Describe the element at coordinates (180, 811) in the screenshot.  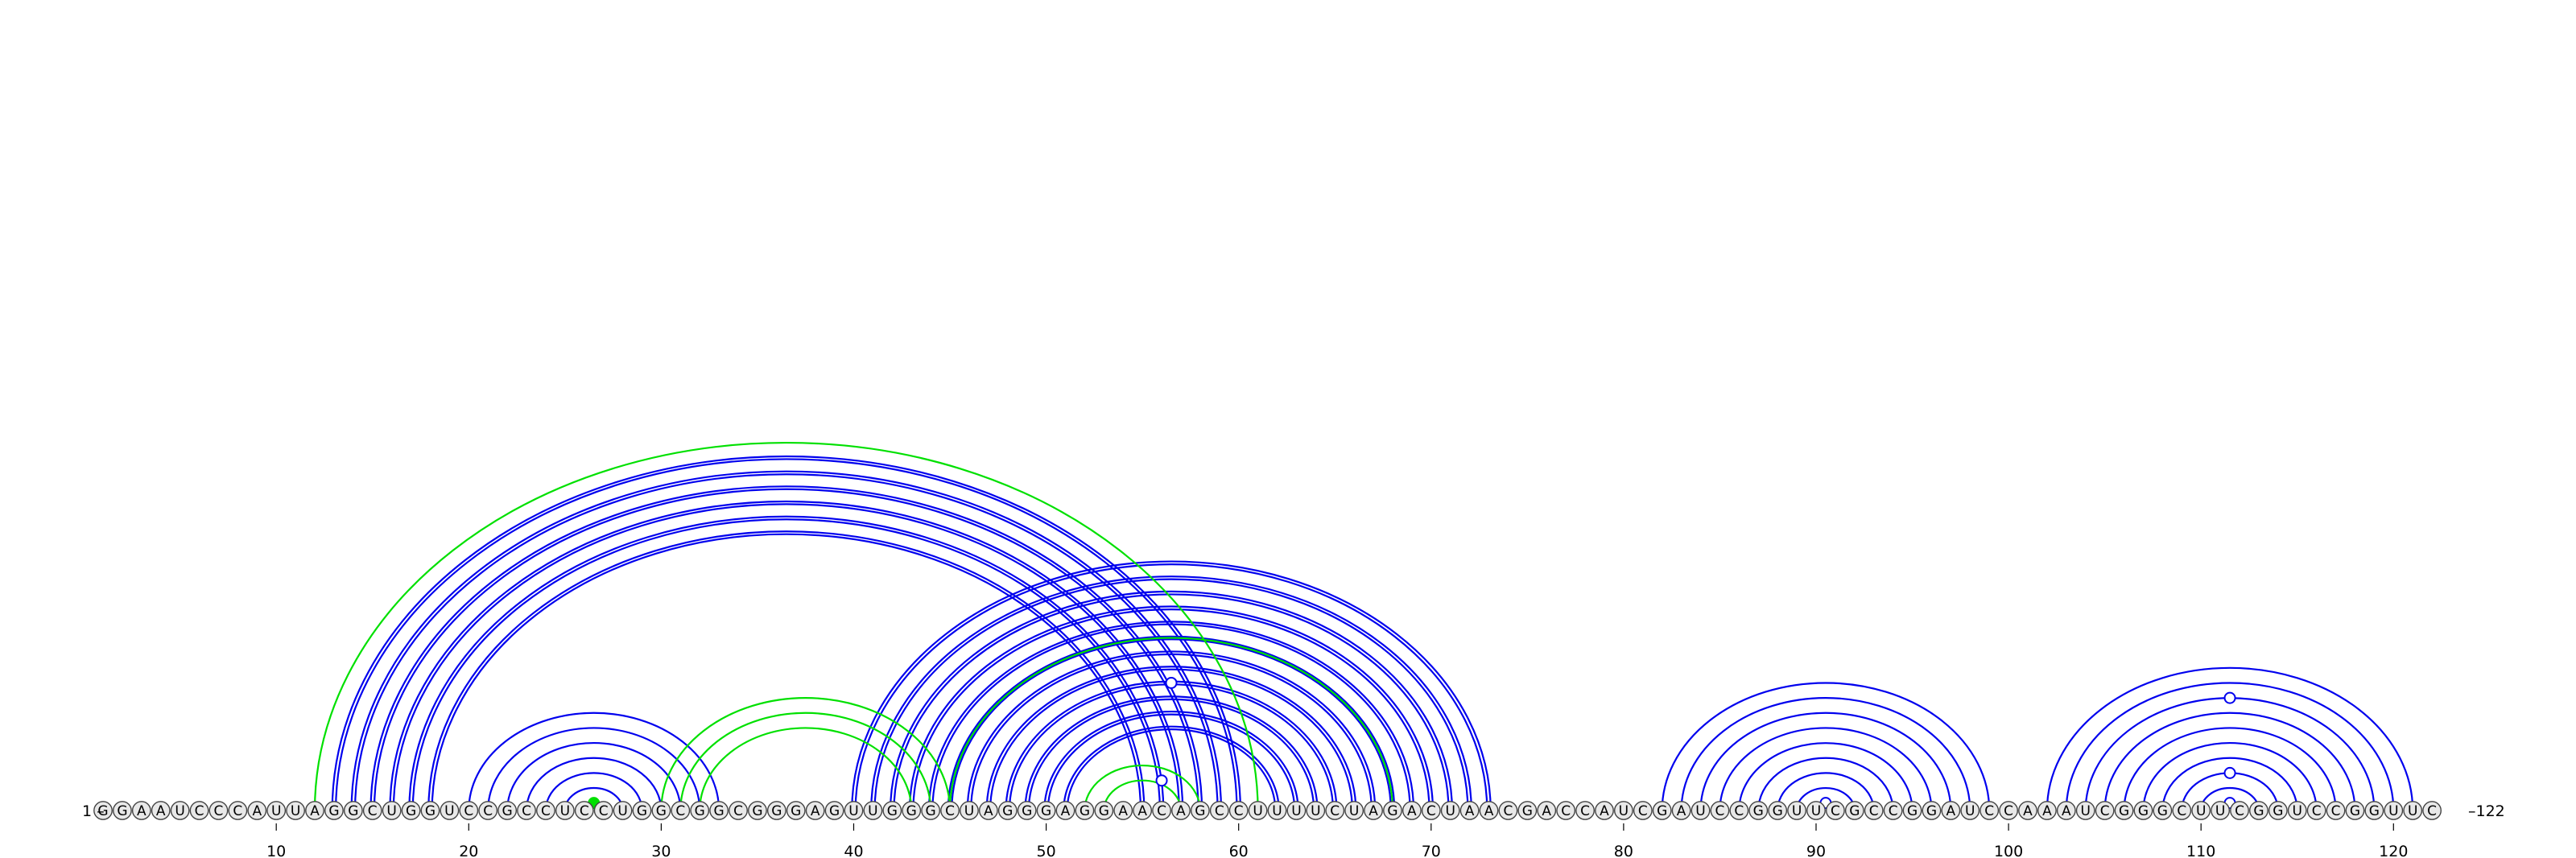
I see `nucleotide-5: U` at that location.